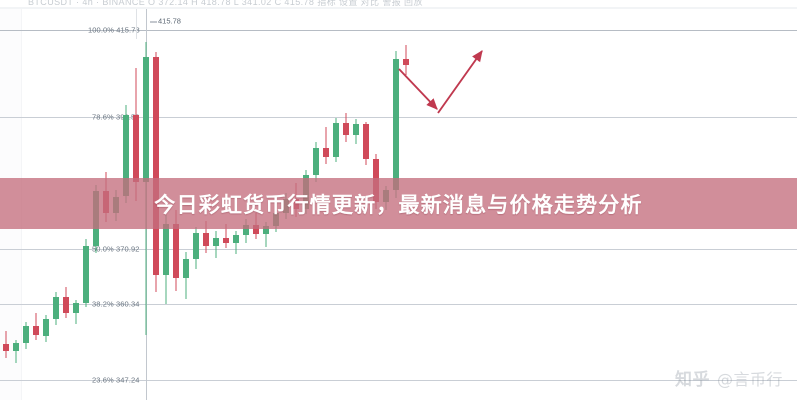  What do you see at coordinates (116, 304) in the screenshot?
I see `fib-level-label: 38.2% 360.34` at bounding box center [116, 304].